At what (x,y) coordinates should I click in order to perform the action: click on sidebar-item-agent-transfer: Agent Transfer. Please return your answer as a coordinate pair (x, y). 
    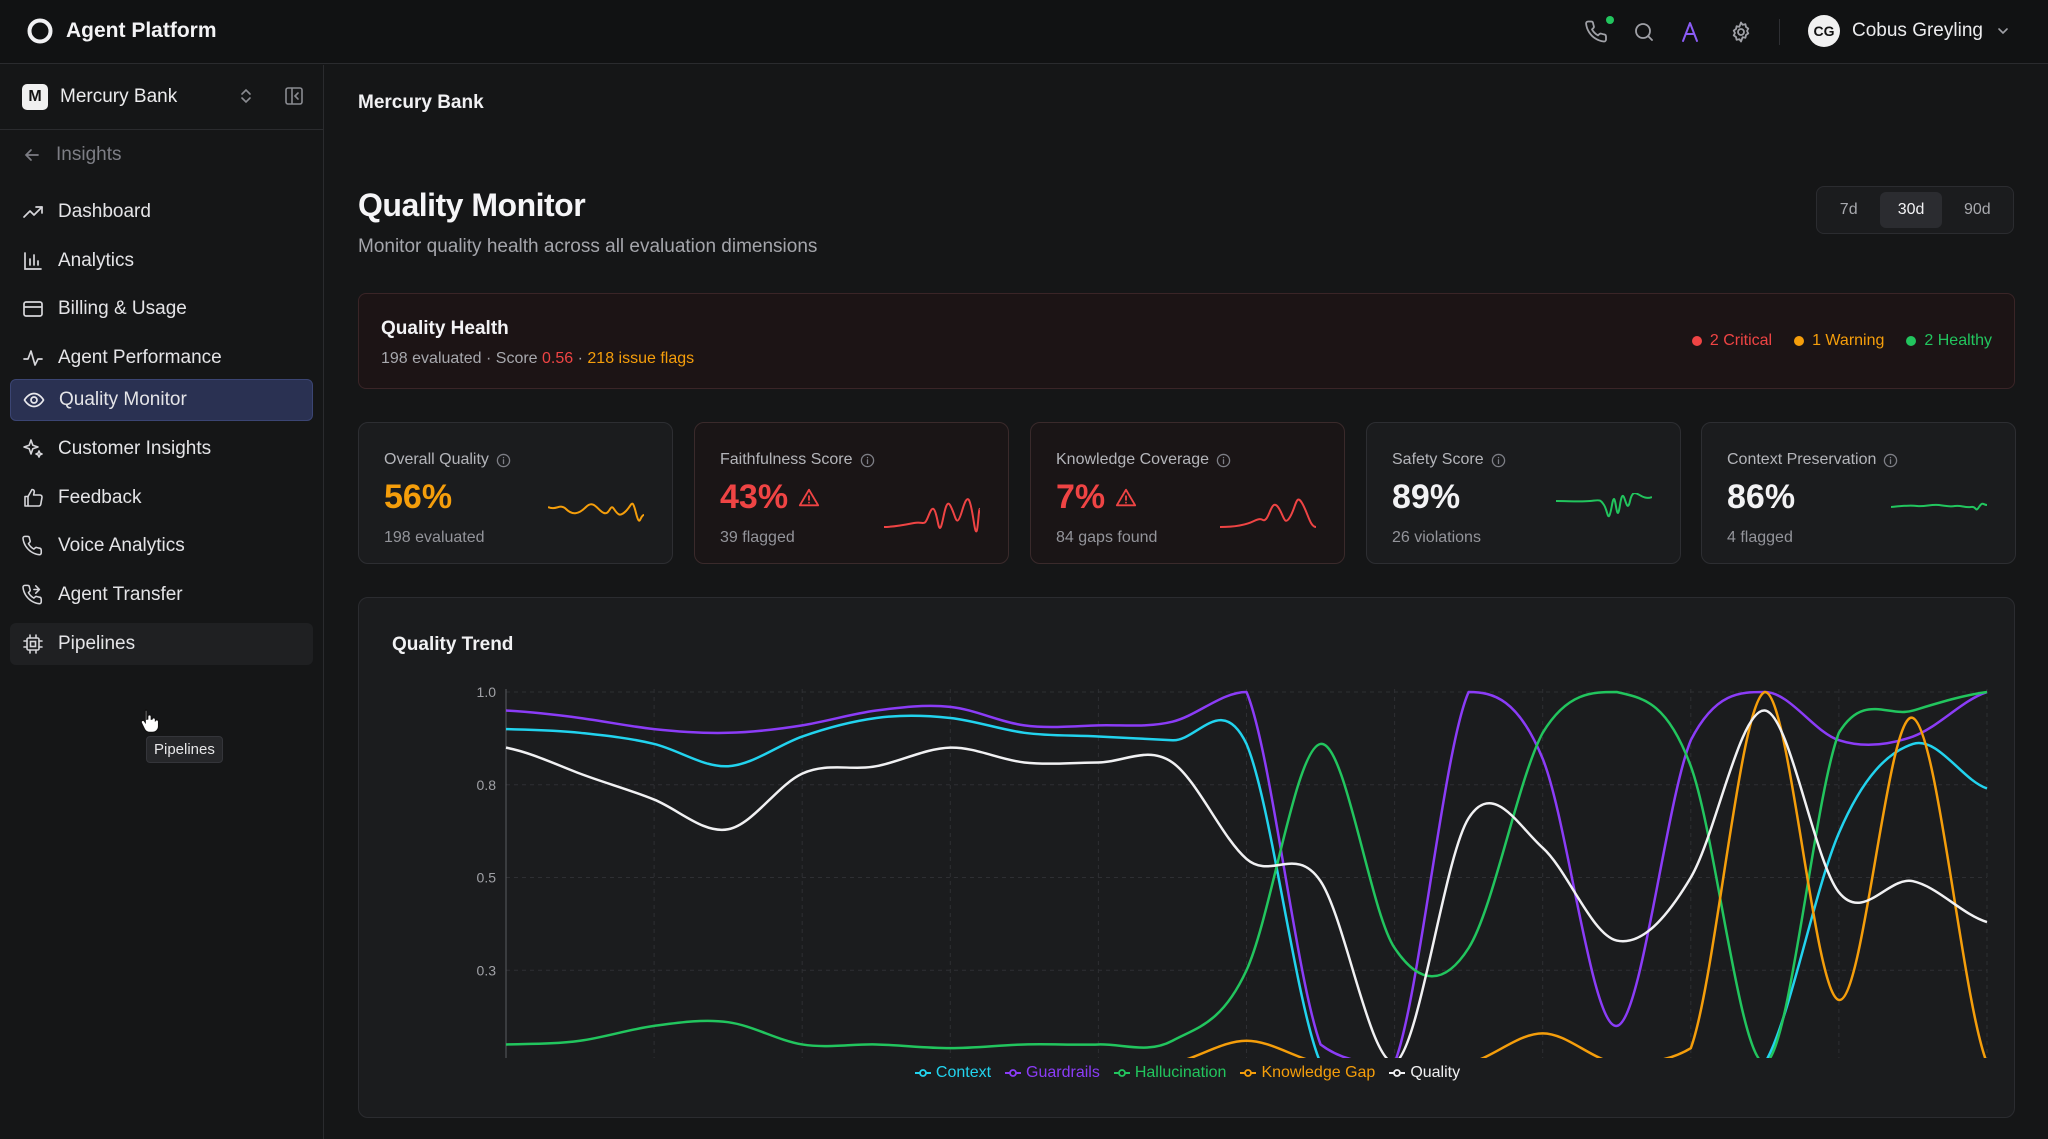
    Looking at the image, I should click on (161, 595).